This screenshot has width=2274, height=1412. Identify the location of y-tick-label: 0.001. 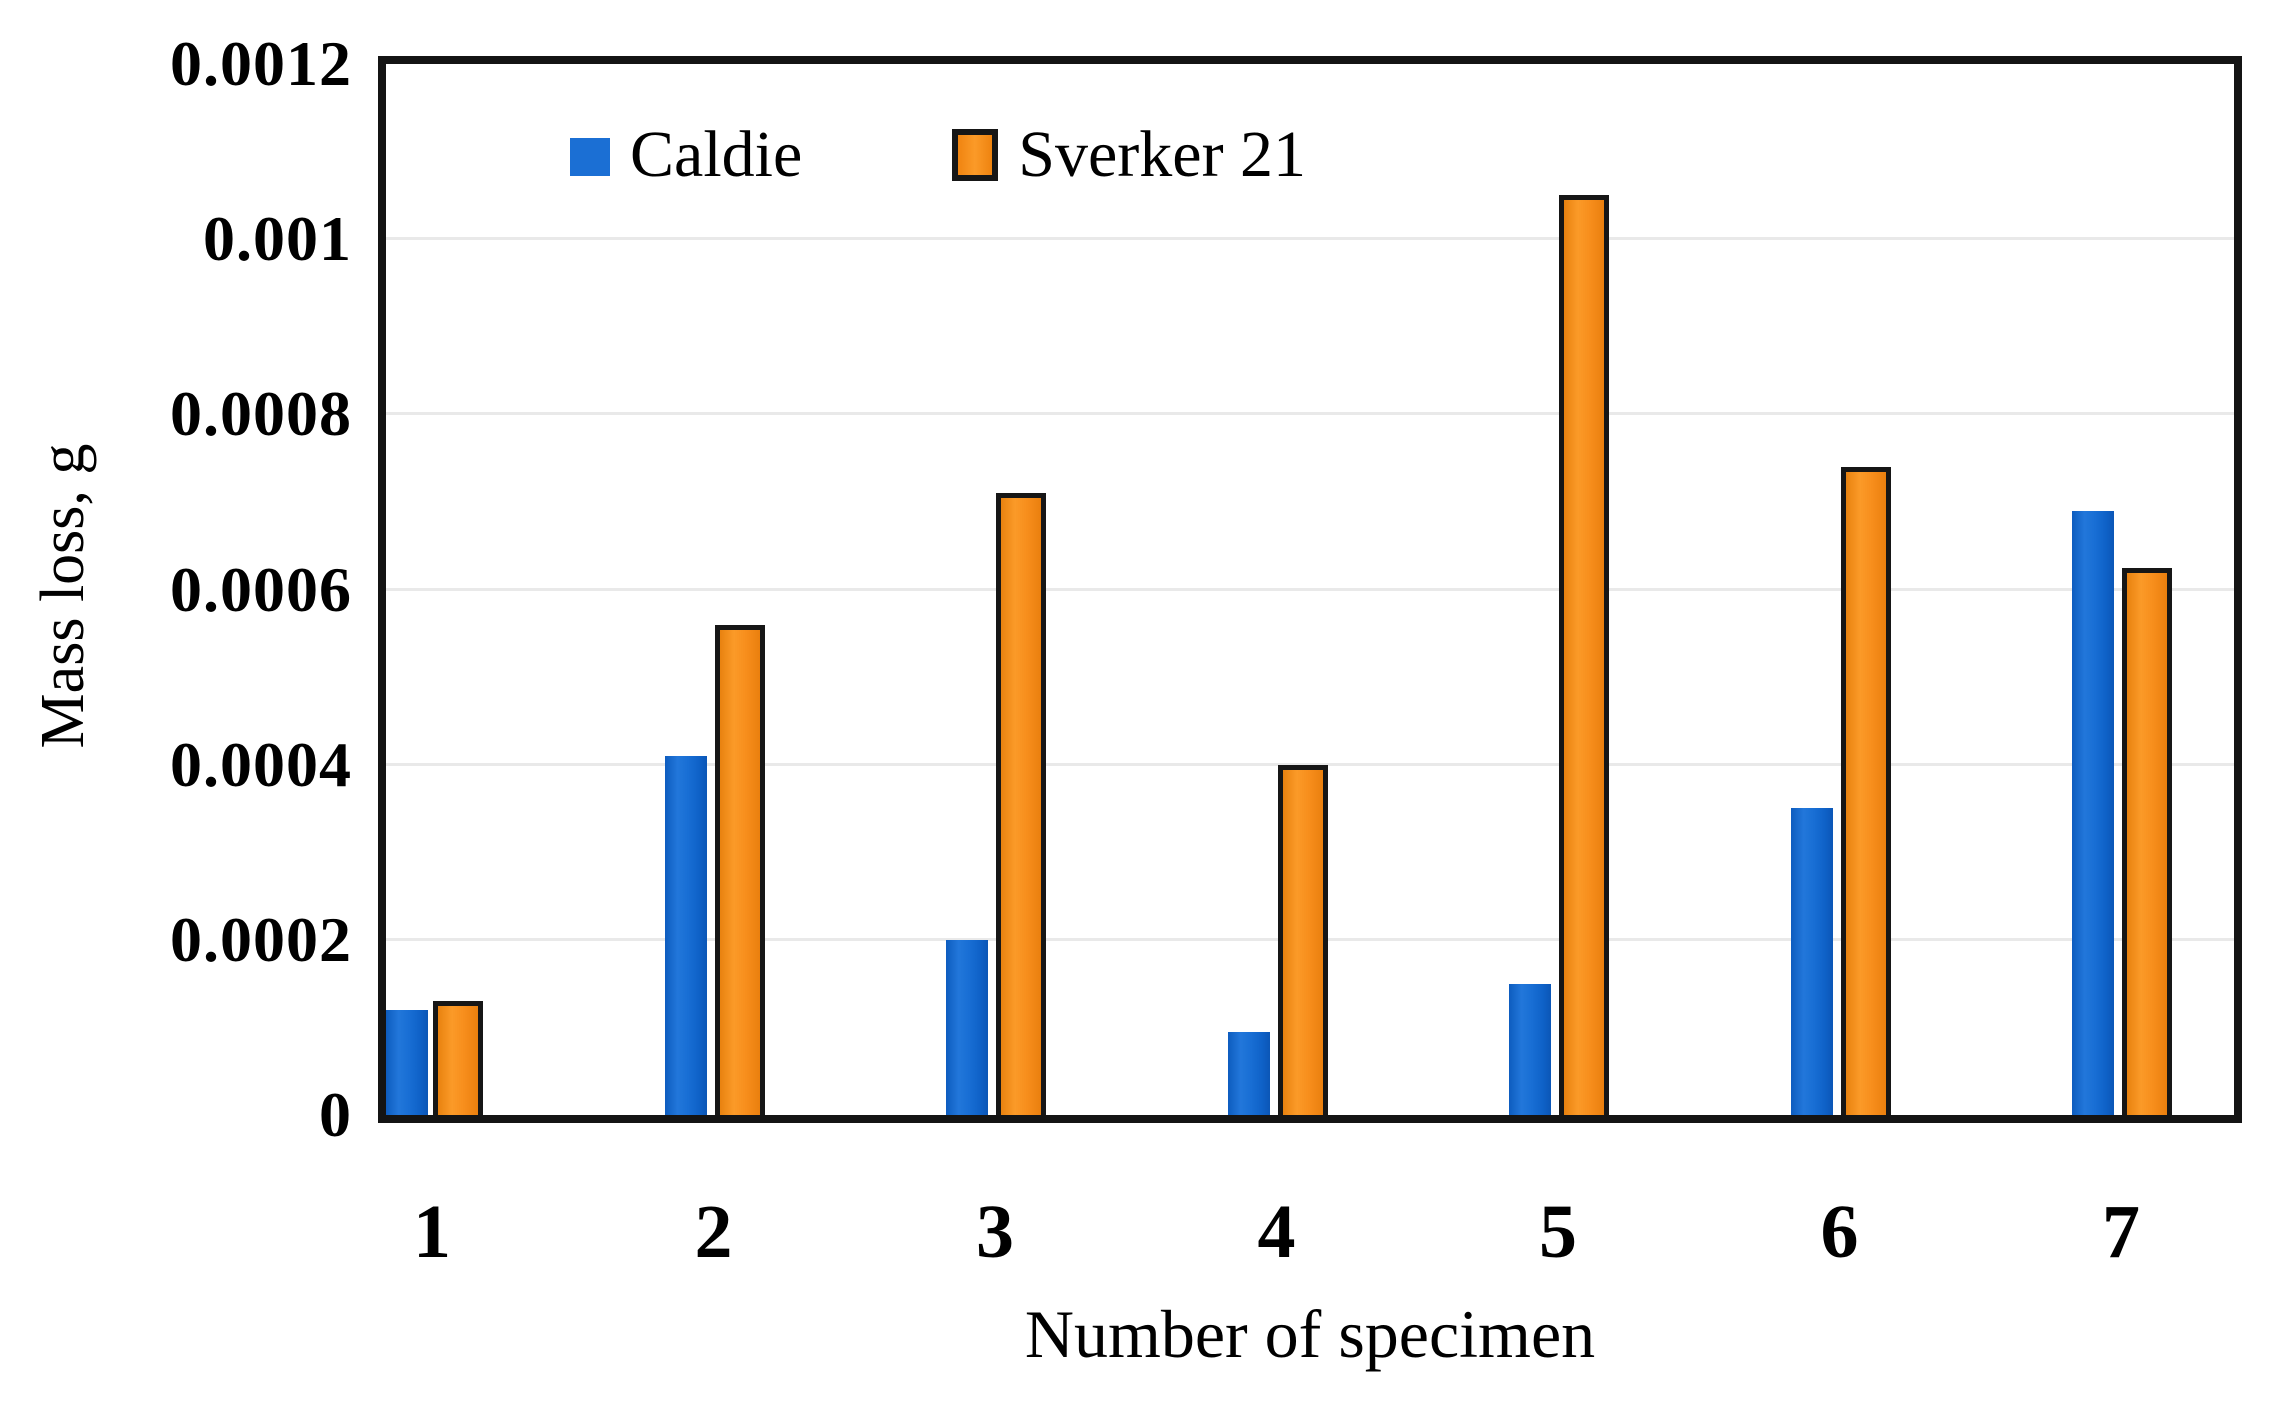
(277, 239).